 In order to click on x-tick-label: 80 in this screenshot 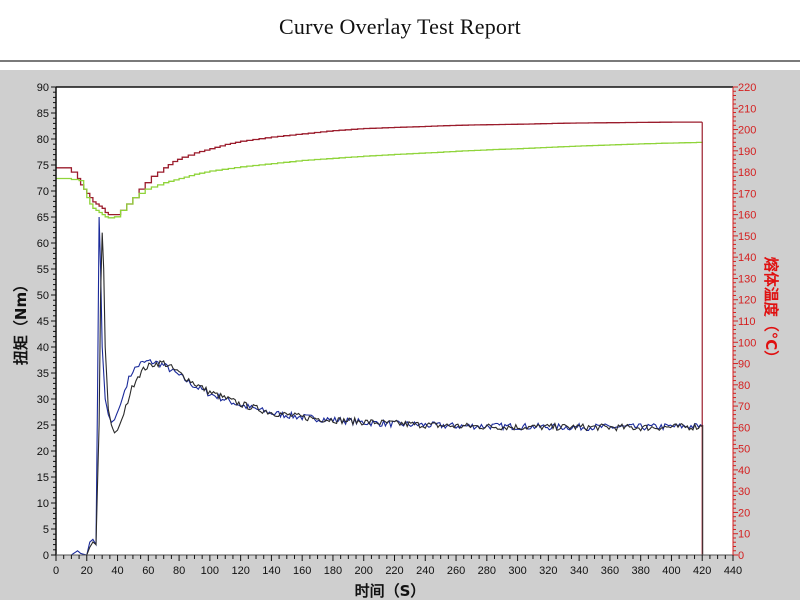, I will do `click(179, 571)`.